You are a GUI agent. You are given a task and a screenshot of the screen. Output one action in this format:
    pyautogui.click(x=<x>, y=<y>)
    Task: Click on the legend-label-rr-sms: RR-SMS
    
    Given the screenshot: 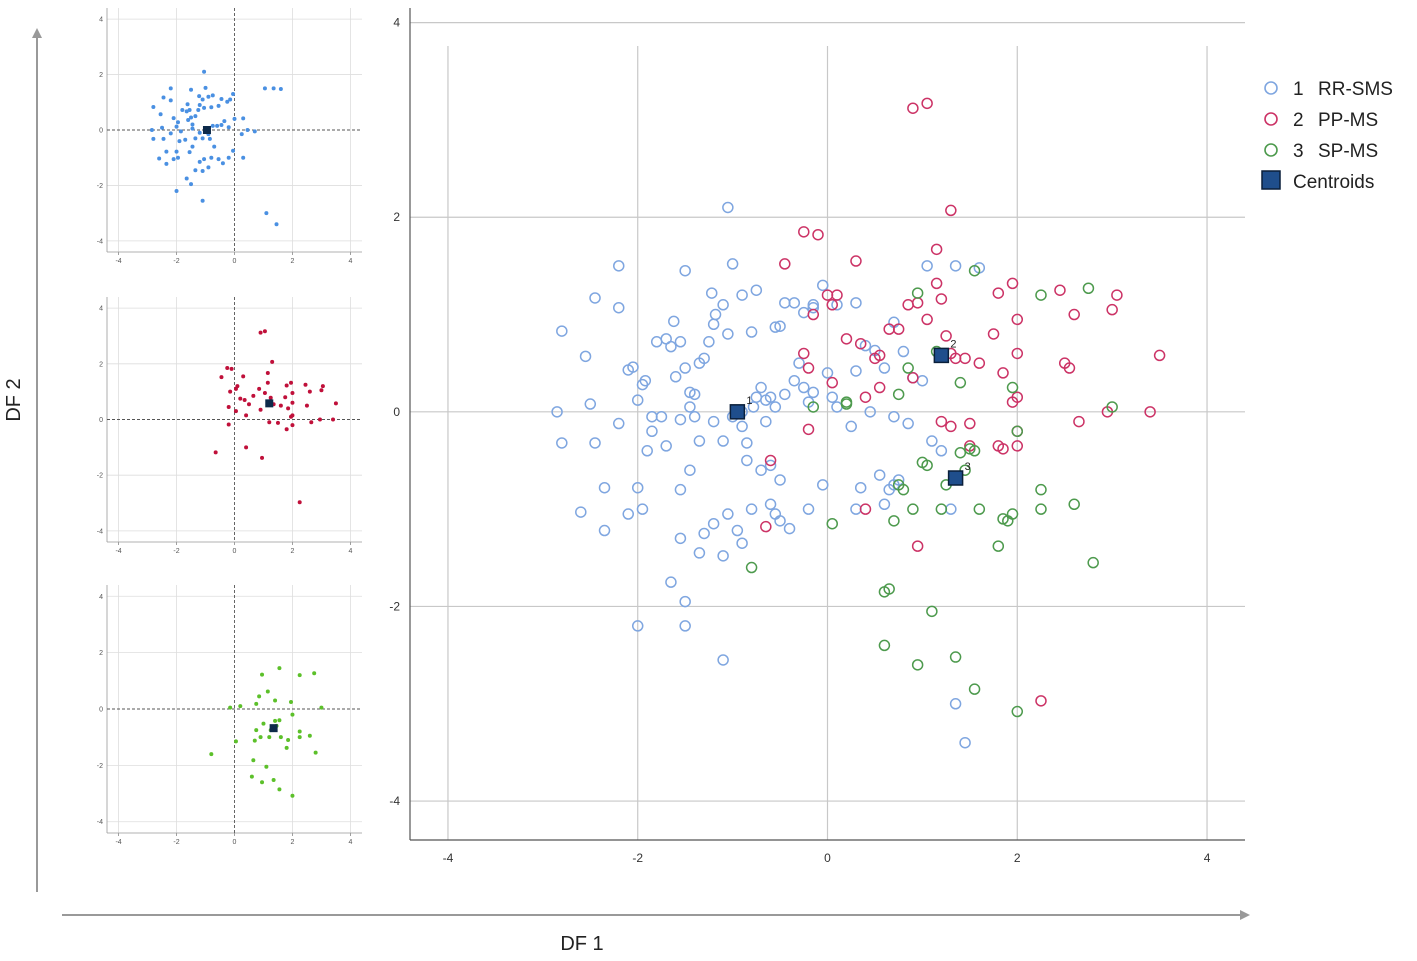 What is the action you would take?
    pyautogui.click(x=1355, y=89)
    